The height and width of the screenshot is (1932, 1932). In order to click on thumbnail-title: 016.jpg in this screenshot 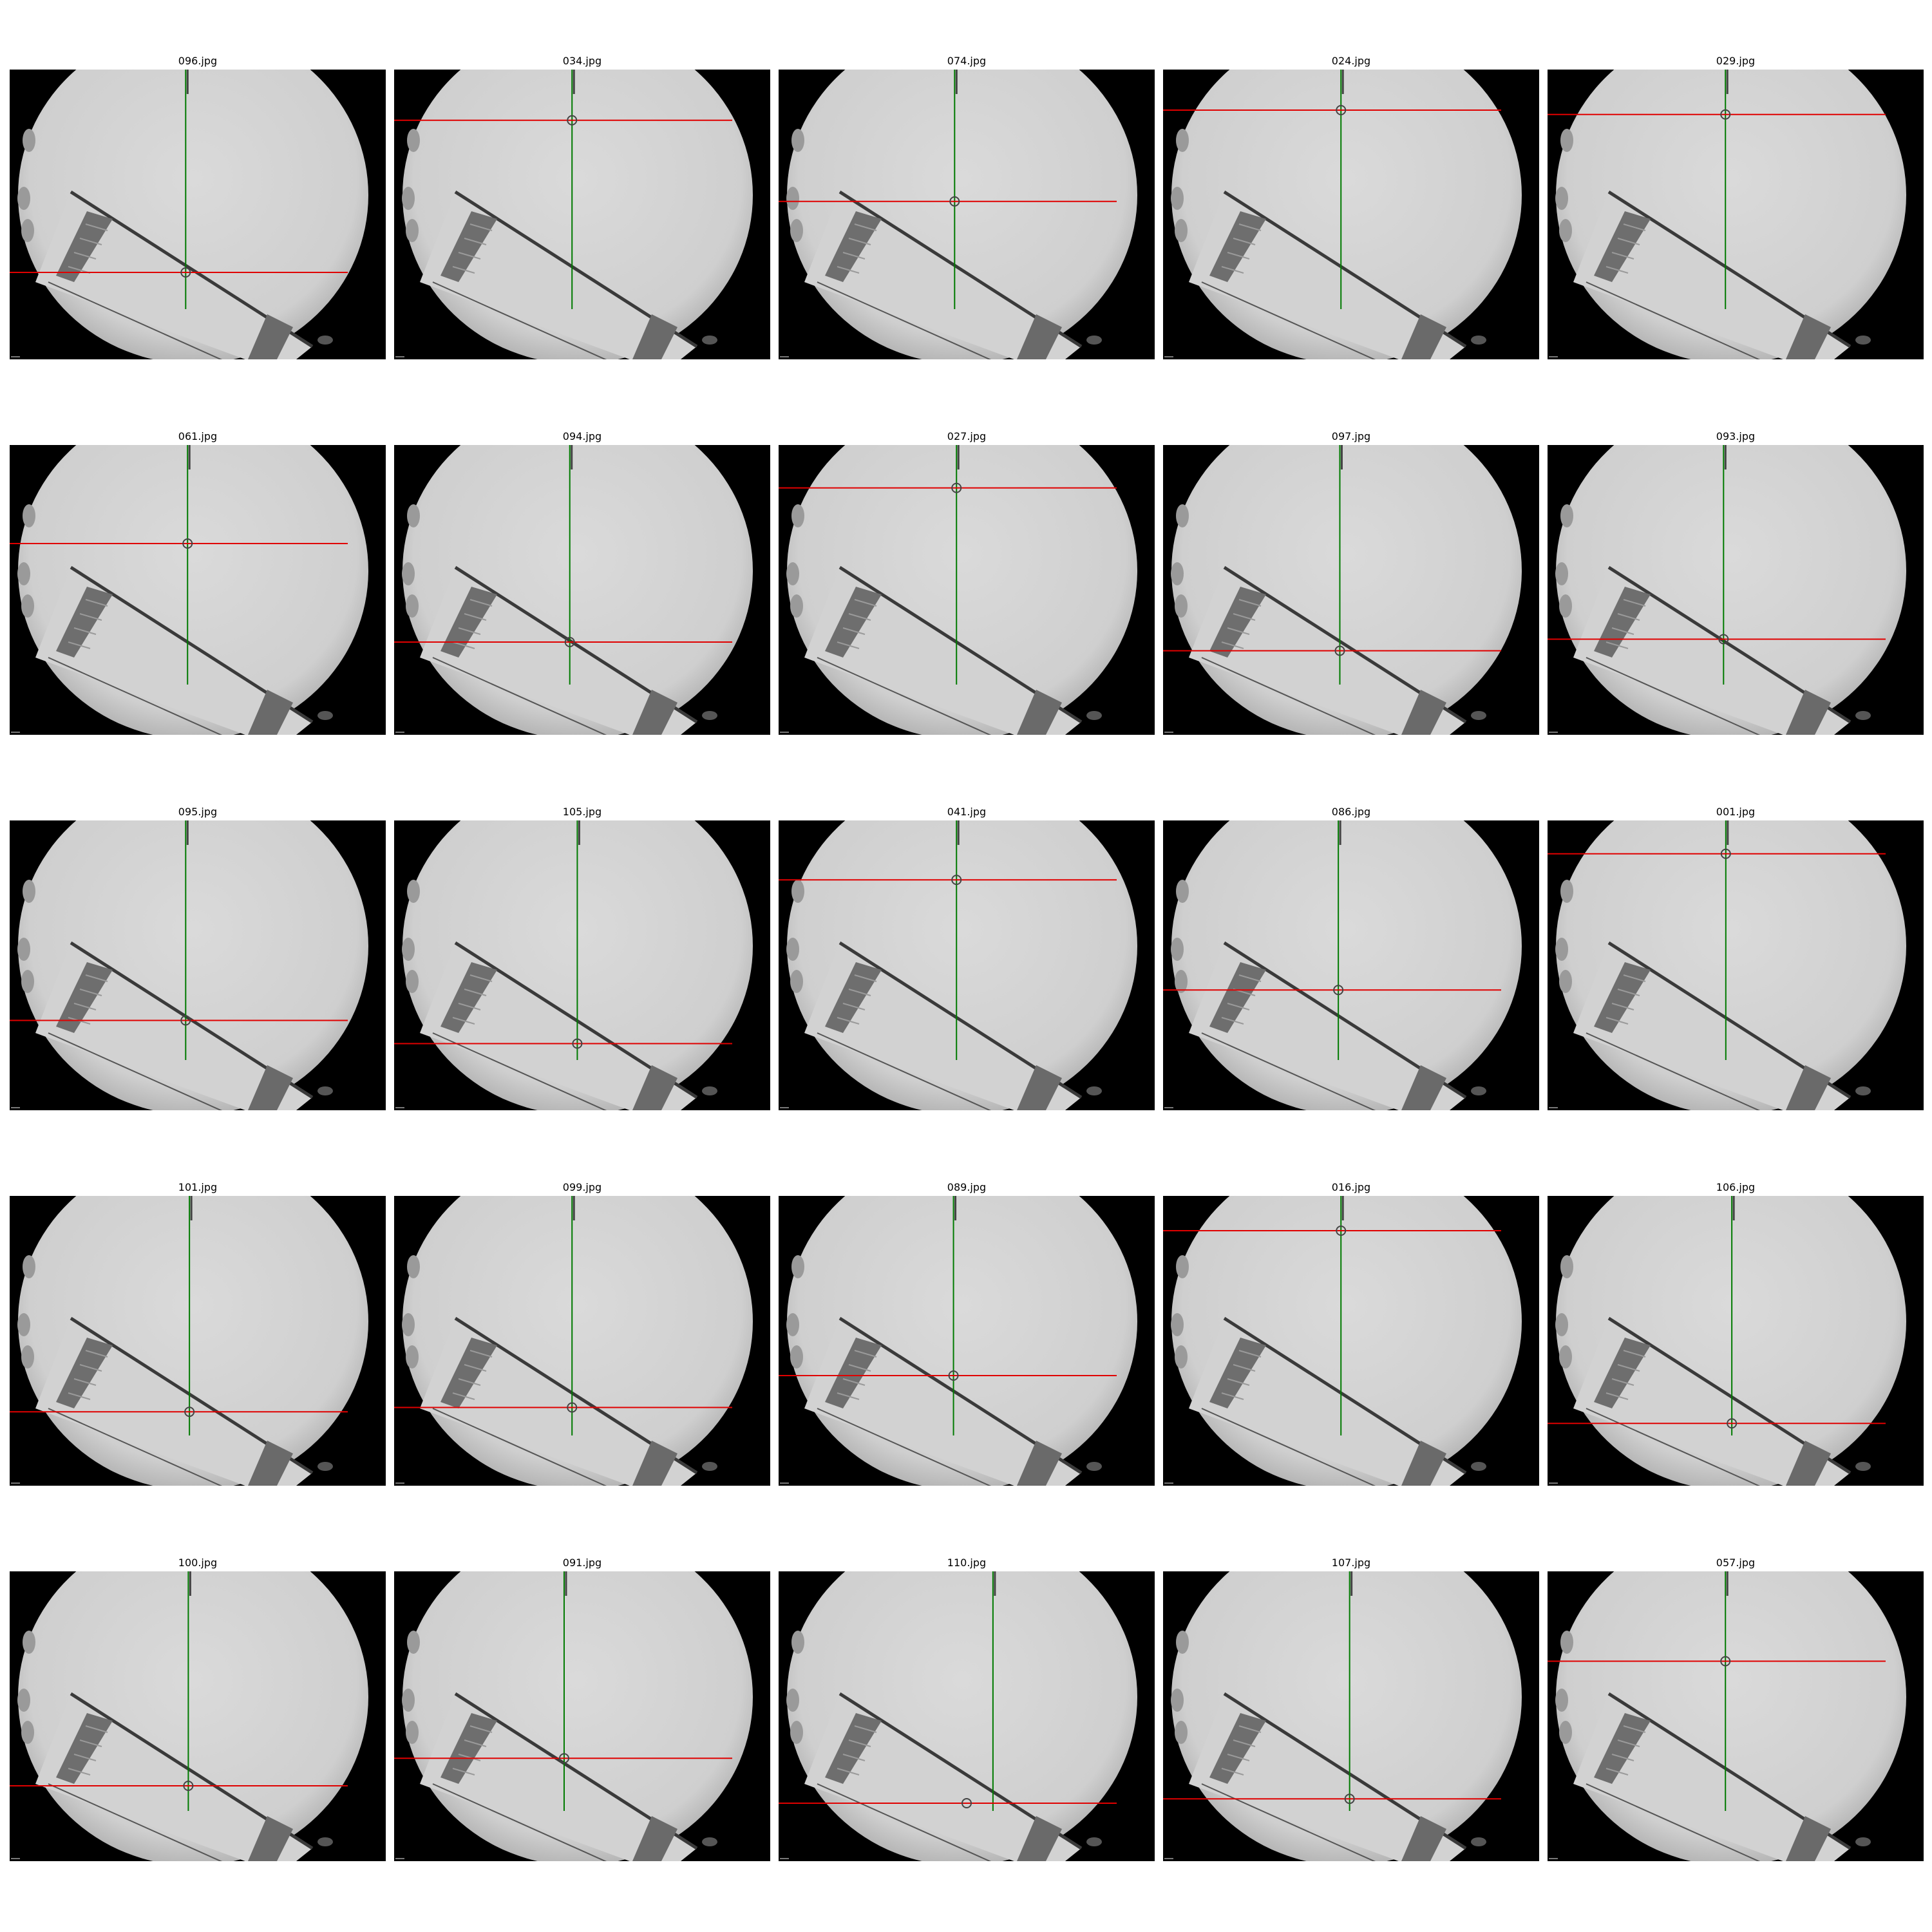, I will do `click(1351, 1187)`.